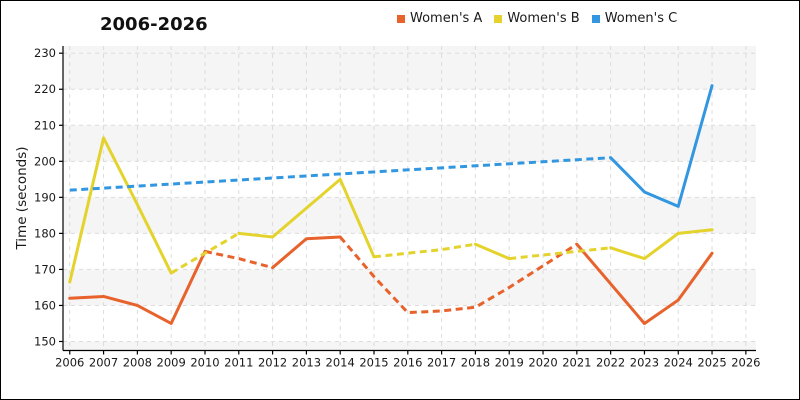  I want to click on legend: Women's A Women's B Women's C, so click(537, 18).